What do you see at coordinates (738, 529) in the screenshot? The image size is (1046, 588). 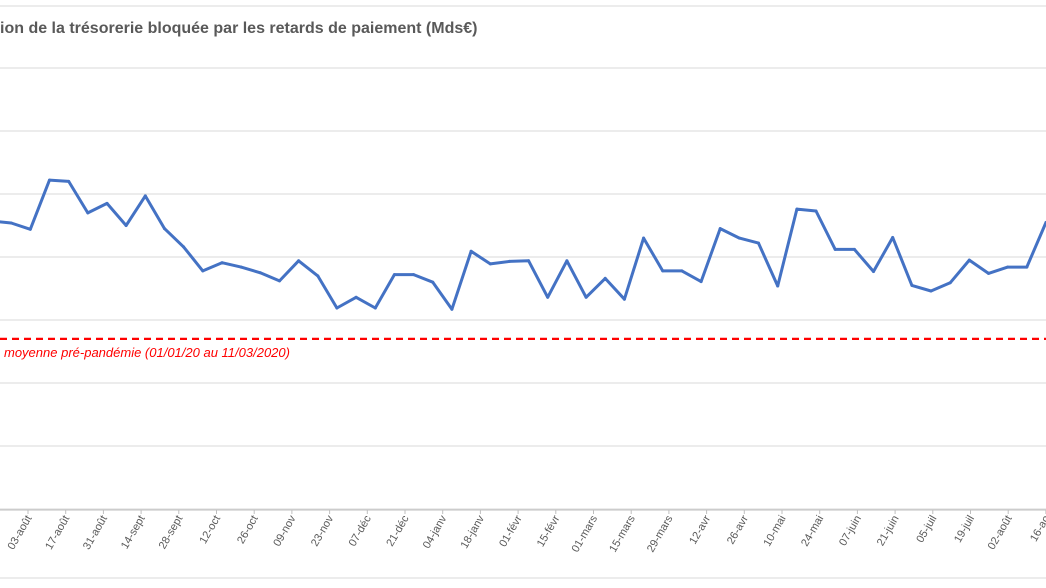 I see `x-tick-label: 26-avr` at bounding box center [738, 529].